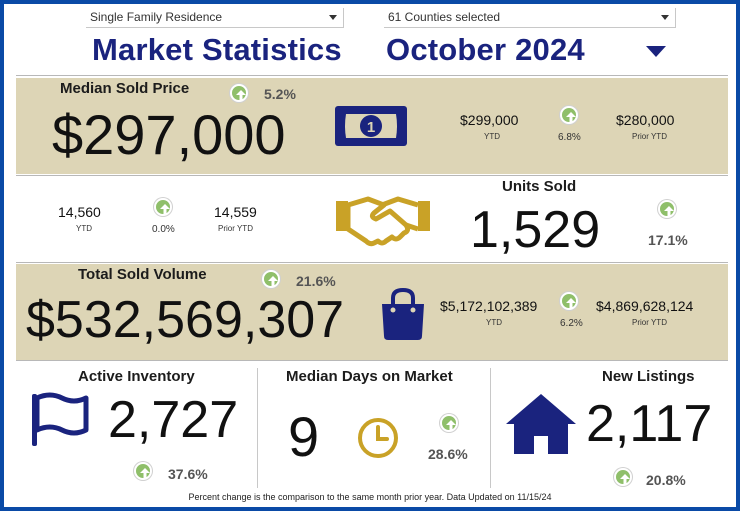 This screenshot has width=740, height=511. Describe the element at coordinates (316, 281) in the screenshot. I see `total-sold-volume-change: 21.6%` at that location.